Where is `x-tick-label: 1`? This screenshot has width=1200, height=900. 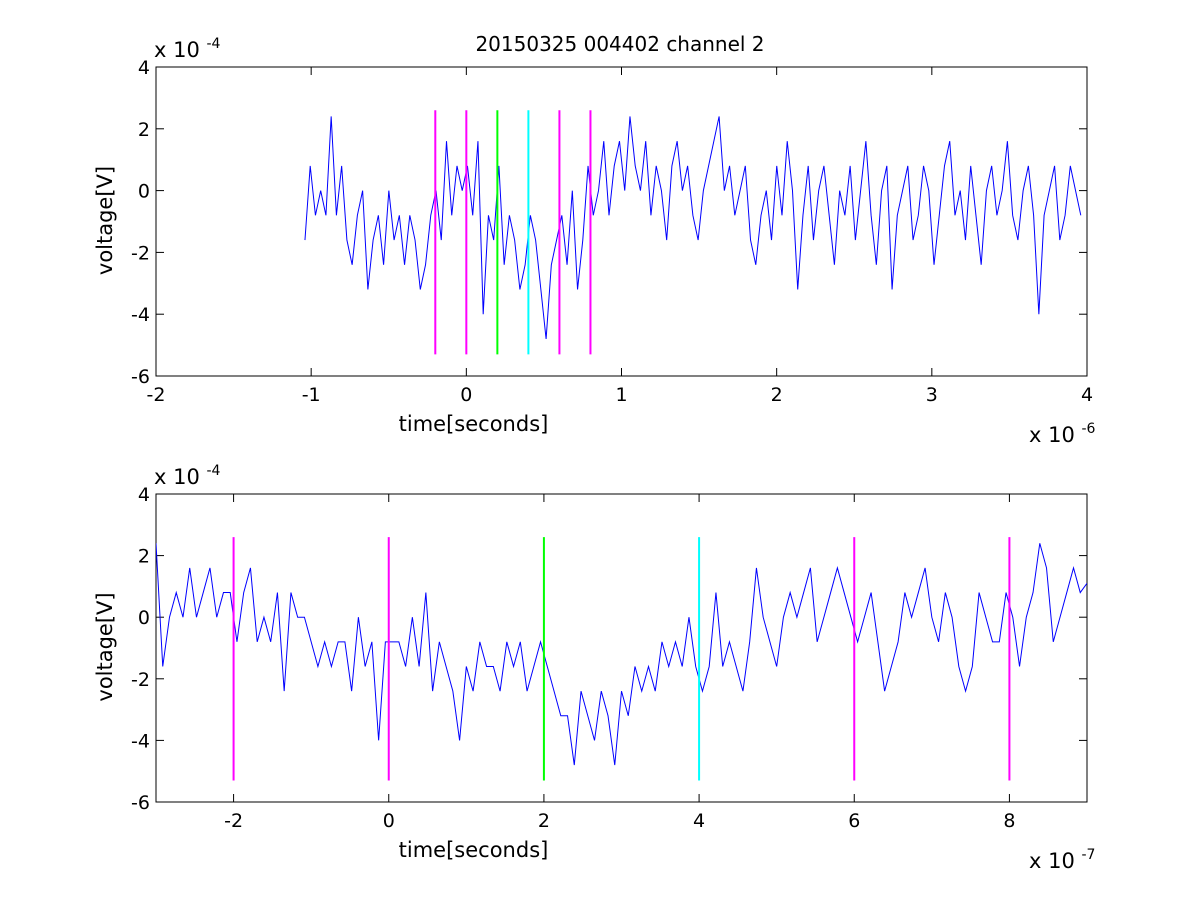 x-tick-label: 1 is located at coordinates (621, 395).